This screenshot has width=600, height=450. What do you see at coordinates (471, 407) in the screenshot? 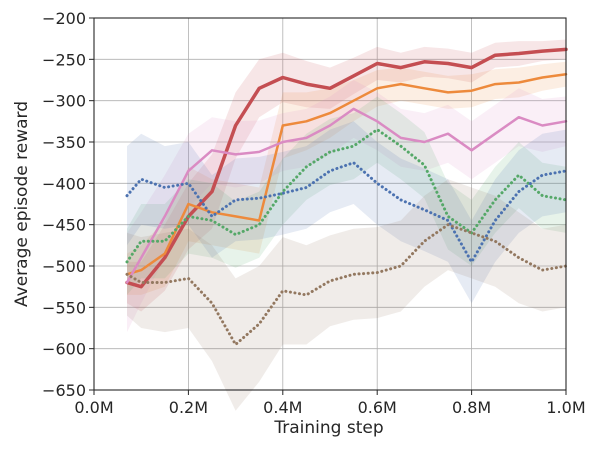
I see `x-tick-label-4: 0.8M` at bounding box center [471, 407].